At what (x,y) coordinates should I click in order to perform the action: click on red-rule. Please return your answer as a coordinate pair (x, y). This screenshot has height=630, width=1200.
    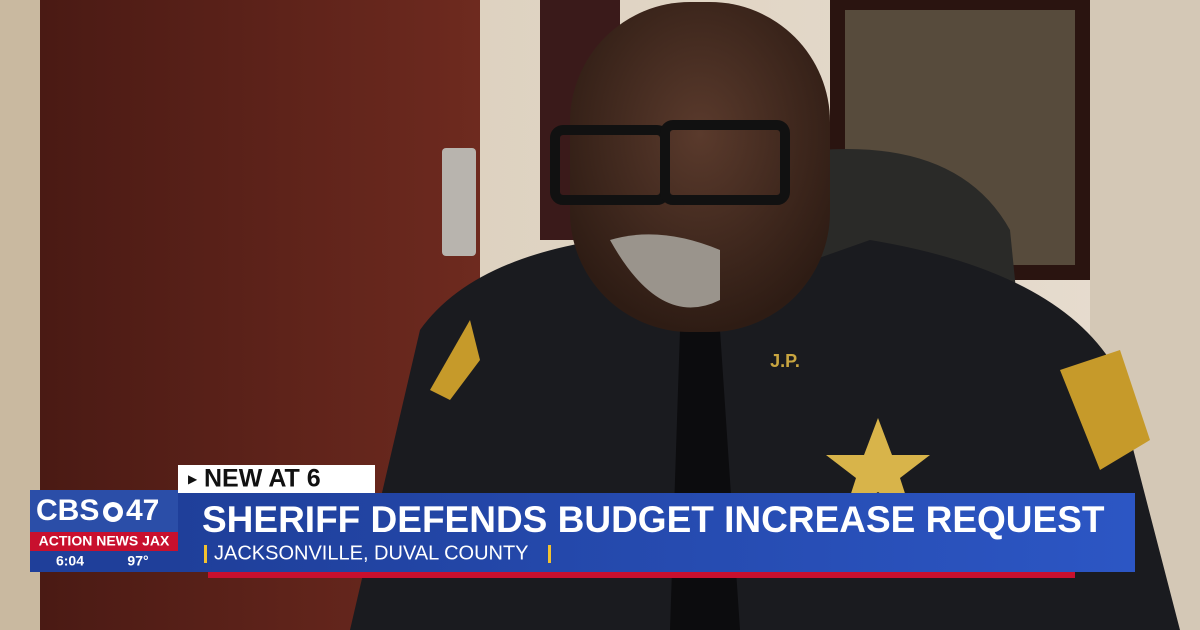
    Looking at the image, I should click on (641, 575).